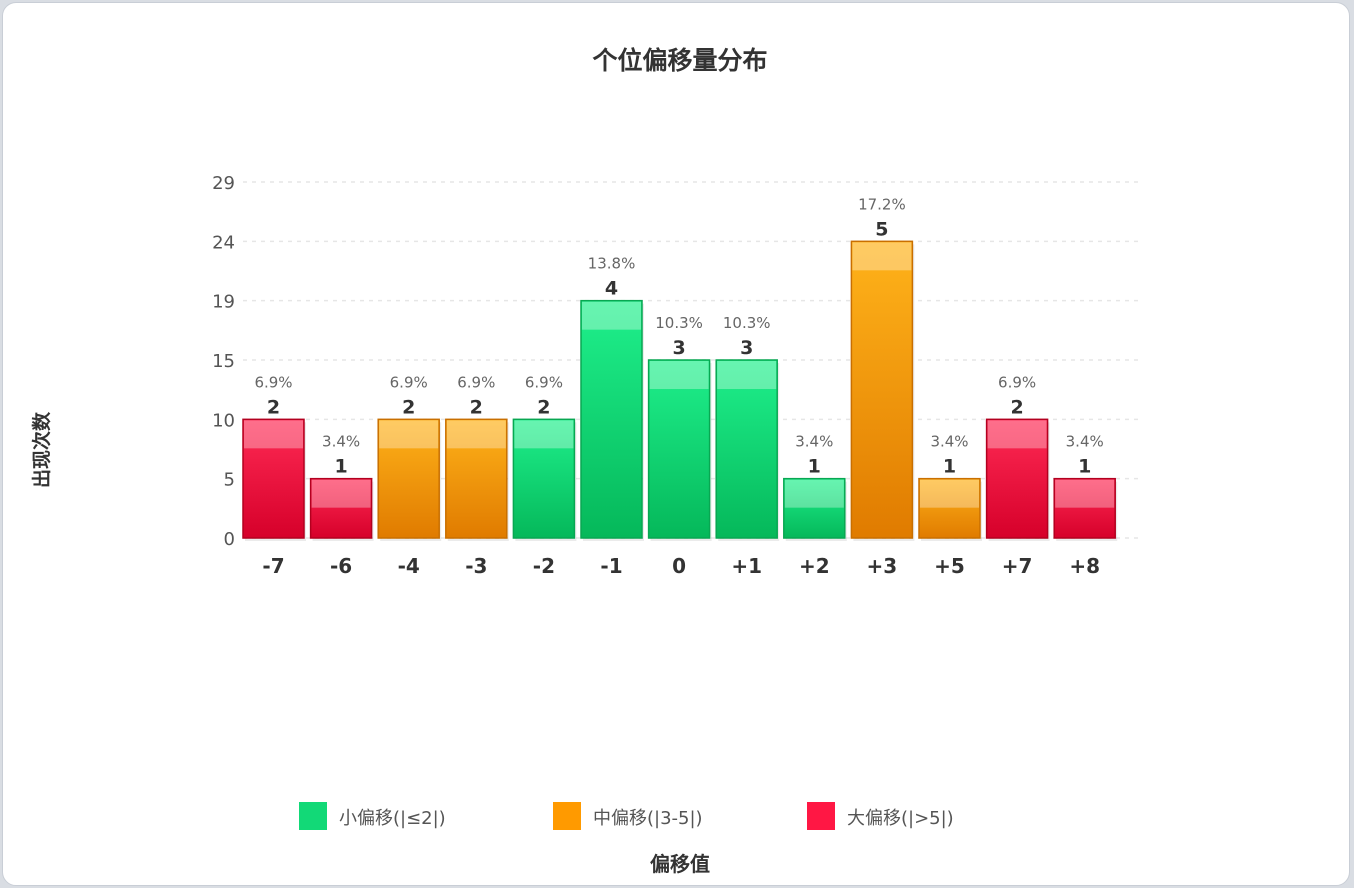  I want to click on bar--7, so click(273, 478).